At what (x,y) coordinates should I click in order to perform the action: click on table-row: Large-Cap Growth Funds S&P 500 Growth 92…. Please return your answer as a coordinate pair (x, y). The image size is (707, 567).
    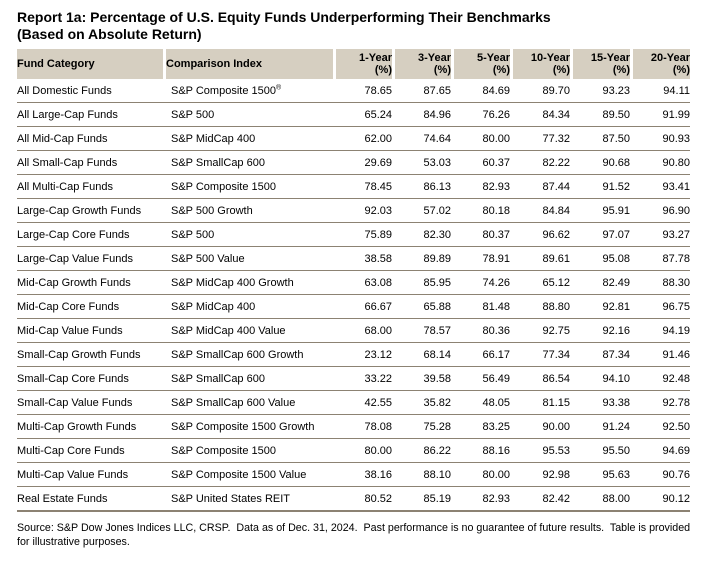
    Looking at the image, I should click on (353, 211).